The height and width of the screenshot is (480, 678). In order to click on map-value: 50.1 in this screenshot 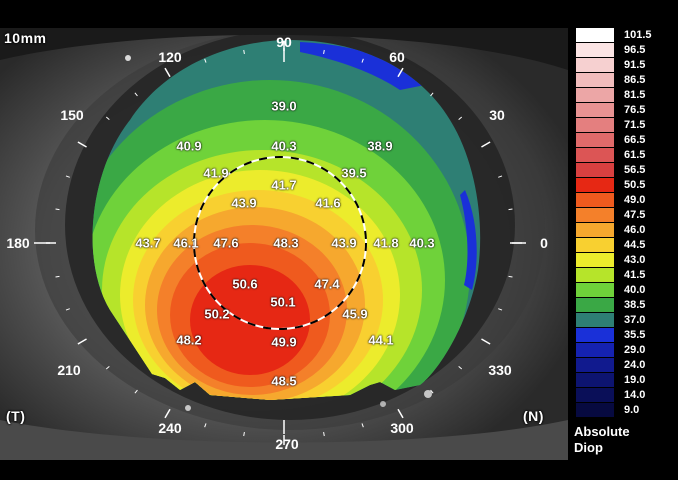, I will do `click(283, 302)`.